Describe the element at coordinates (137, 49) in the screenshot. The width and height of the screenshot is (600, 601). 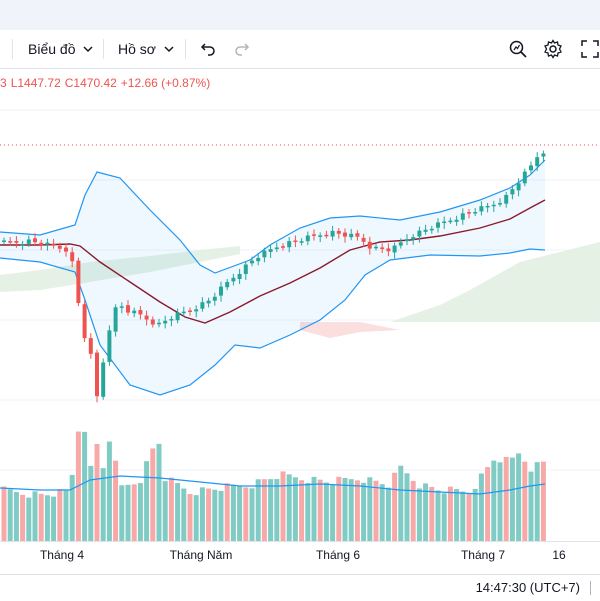
I see `profile-label: Hồ sơ` at that location.